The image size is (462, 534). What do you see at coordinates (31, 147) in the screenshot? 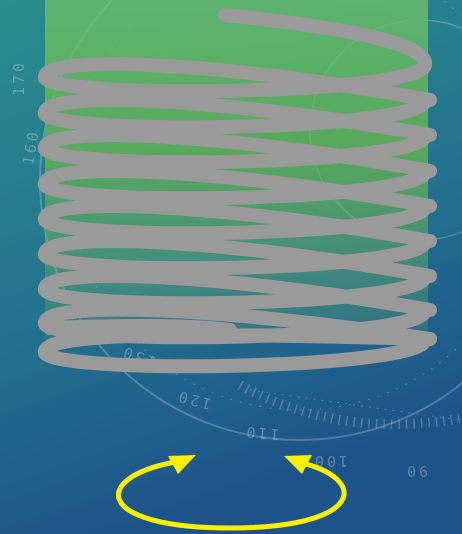
I see `dial-label: 160` at bounding box center [31, 147].